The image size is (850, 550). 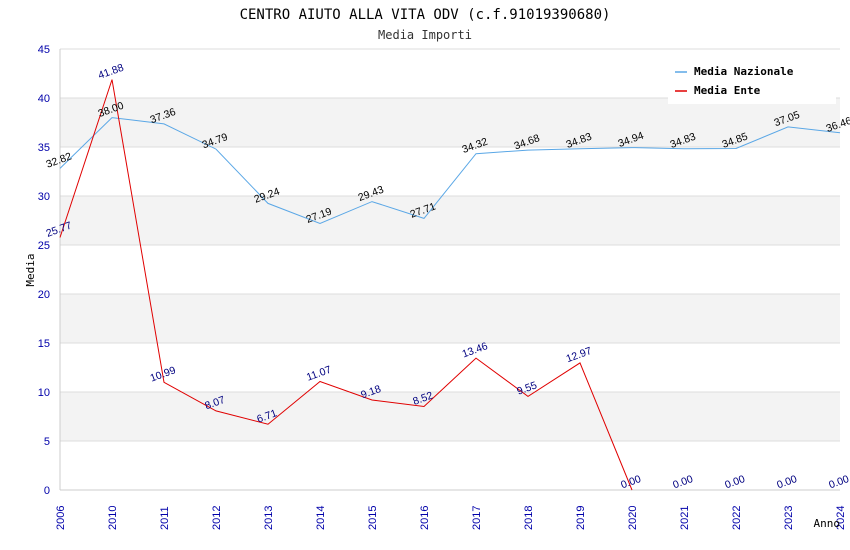 I want to click on data-label-media-ente: 41.88, so click(x=111, y=72).